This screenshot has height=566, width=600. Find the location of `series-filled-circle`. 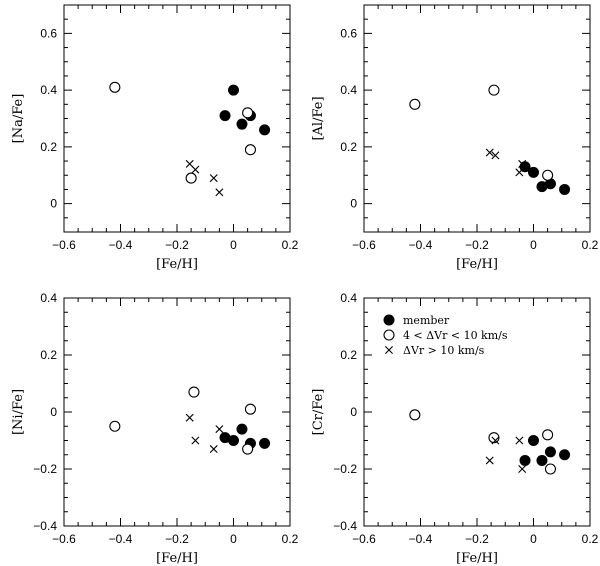

series-filled-circle is located at coordinates (545, 450).